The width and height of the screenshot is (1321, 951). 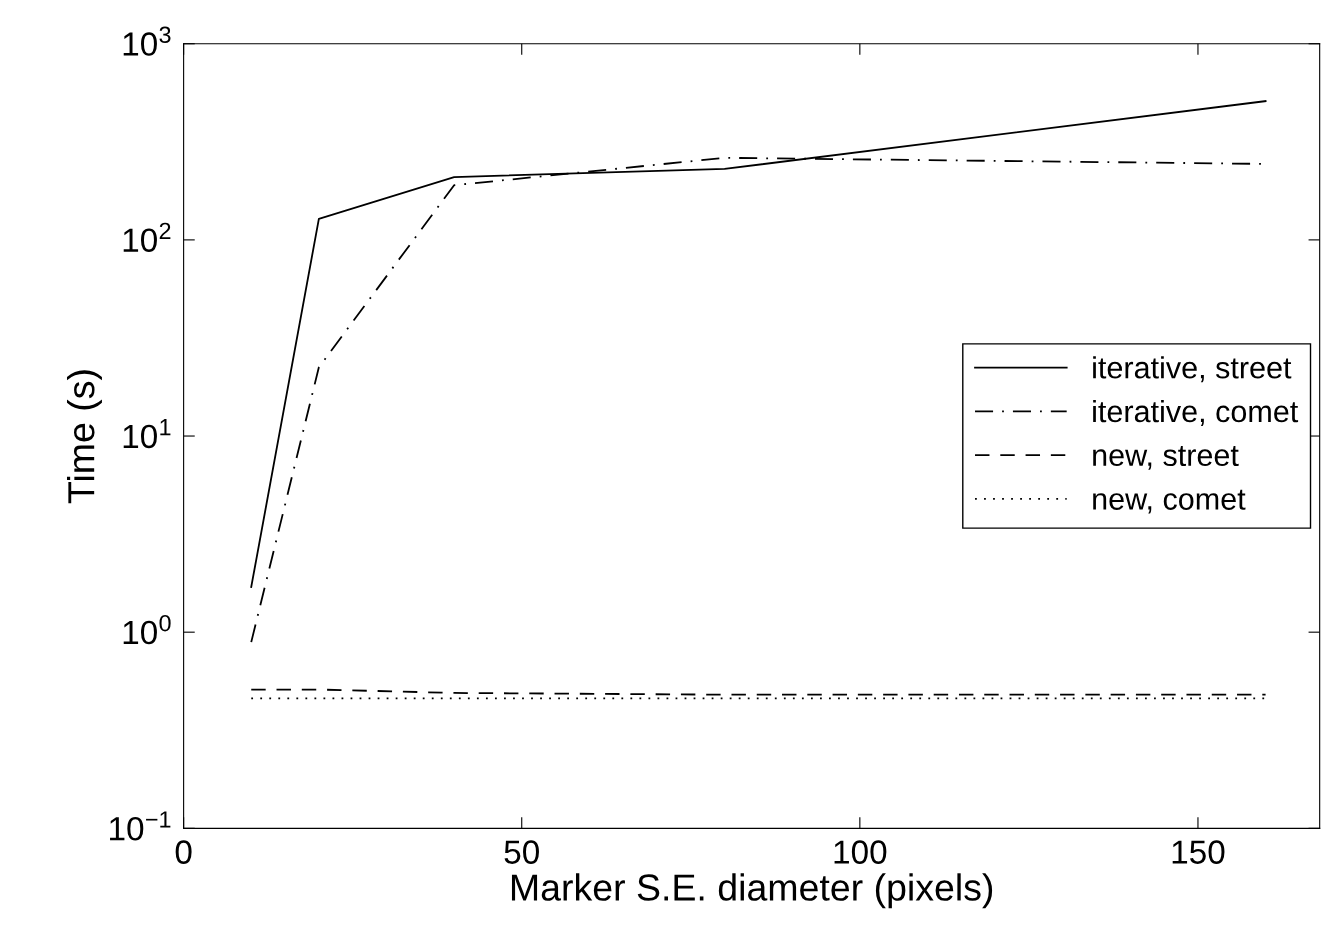 I want to click on legend-label: iterative, comet, so click(x=1196, y=412).